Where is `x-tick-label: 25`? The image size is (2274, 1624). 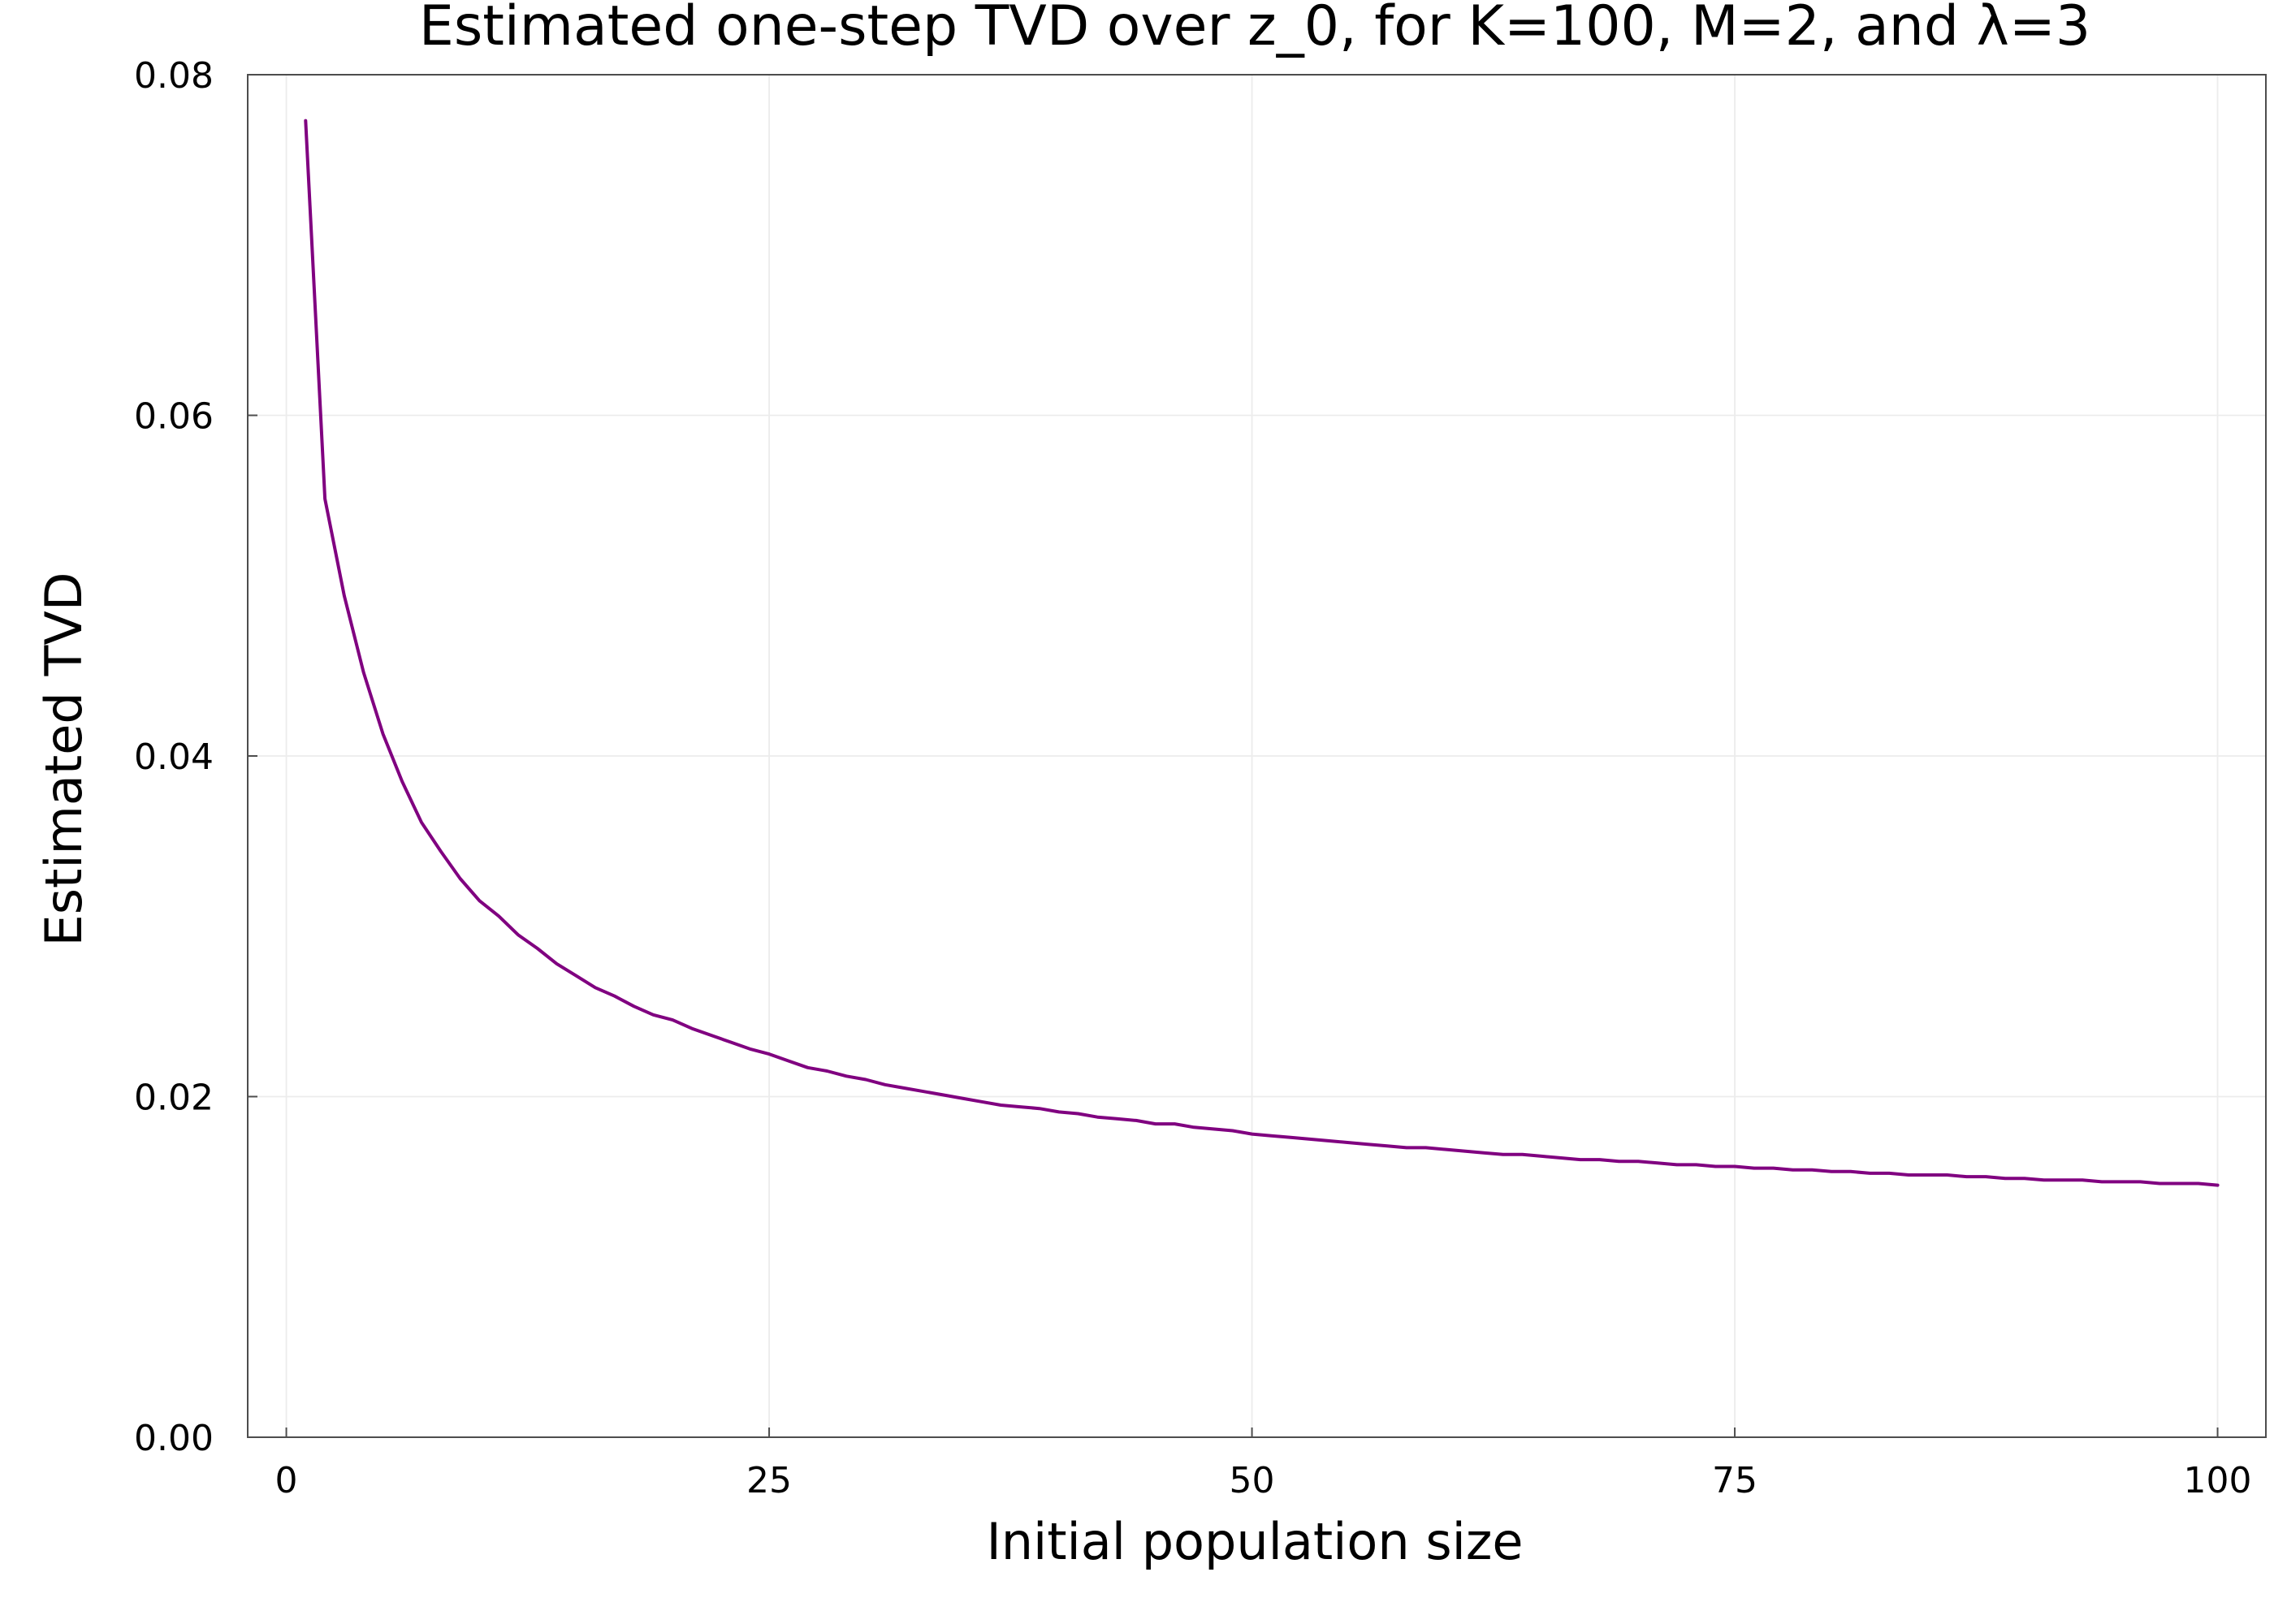
x-tick-label: 25 is located at coordinates (769, 1481).